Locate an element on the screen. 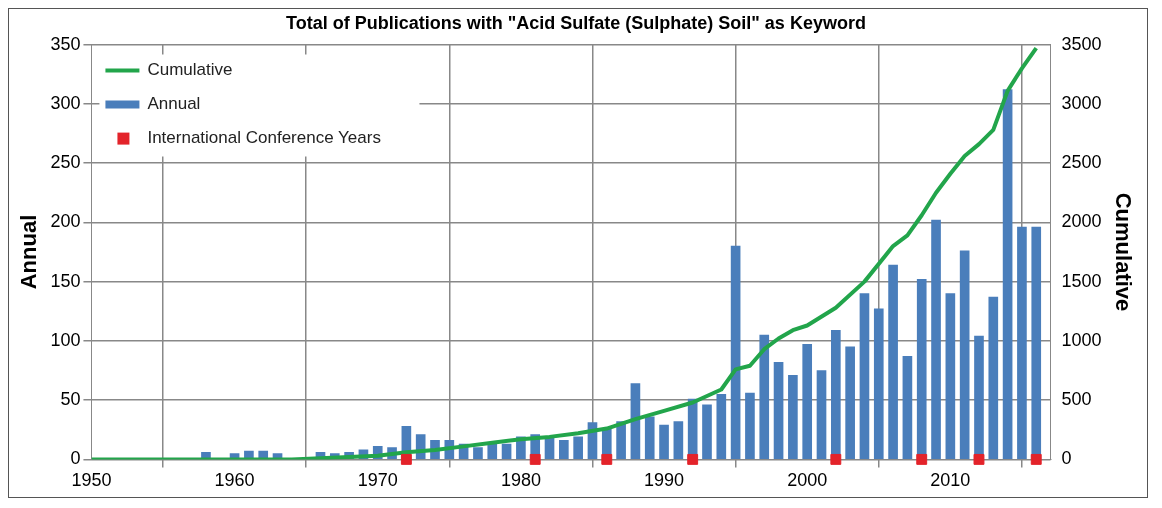 This screenshot has height=508, width=1162. y-tick-label: 0 is located at coordinates (75, 458).